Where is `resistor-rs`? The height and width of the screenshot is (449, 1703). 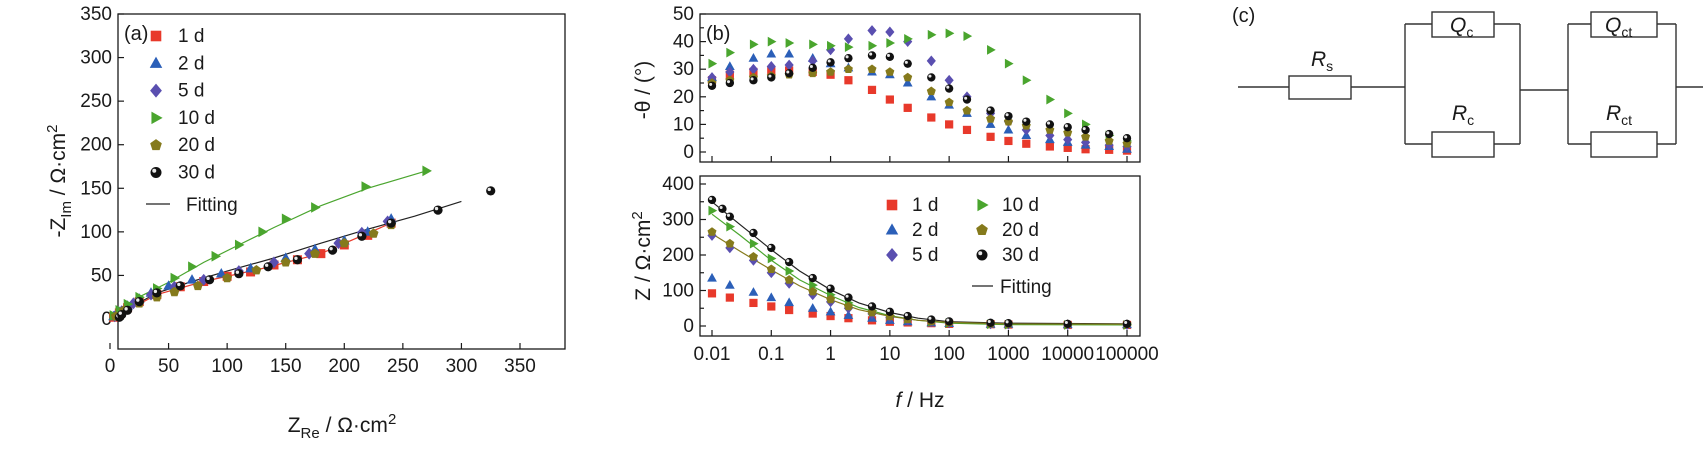 resistor-rs is located at coordinates (1320, 87).